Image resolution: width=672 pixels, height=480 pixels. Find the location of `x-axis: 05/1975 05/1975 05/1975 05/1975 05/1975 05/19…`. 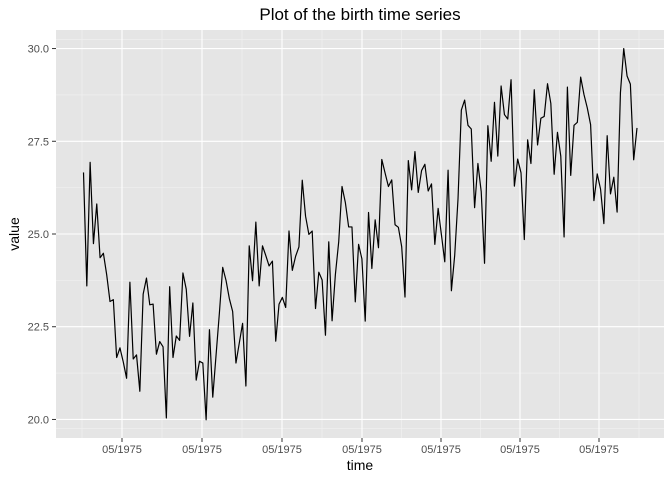

x-axis: 05/1975 05/1975 05/1975 05/1975 05/1975 05/19… is located at coordinates (360, 447).